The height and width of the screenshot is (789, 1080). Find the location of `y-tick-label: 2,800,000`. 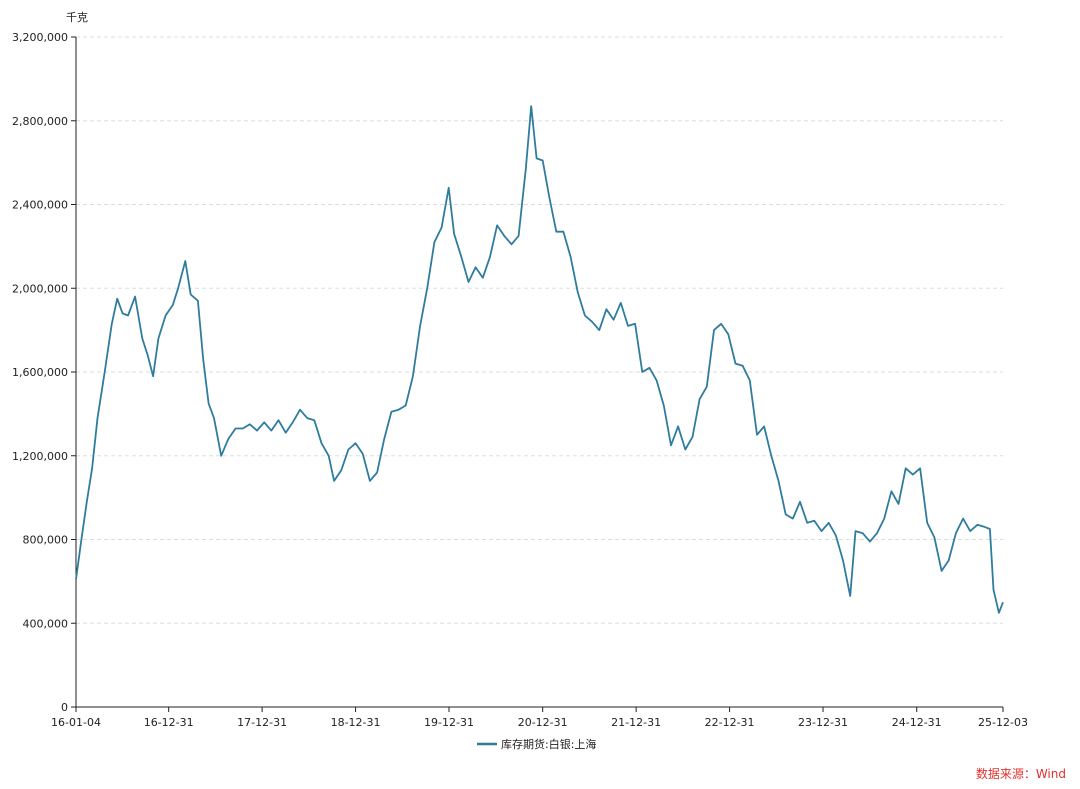

y-tick-label: 2,800,000 is located at coordinates (40, 121).